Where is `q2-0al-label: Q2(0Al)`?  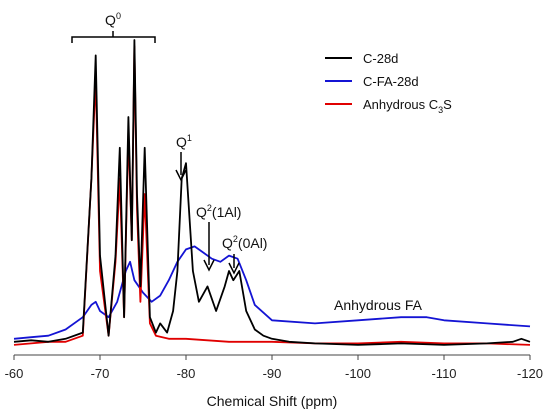 q2-0al-label: Q2(0Al) is located at coordinates (244, 242).